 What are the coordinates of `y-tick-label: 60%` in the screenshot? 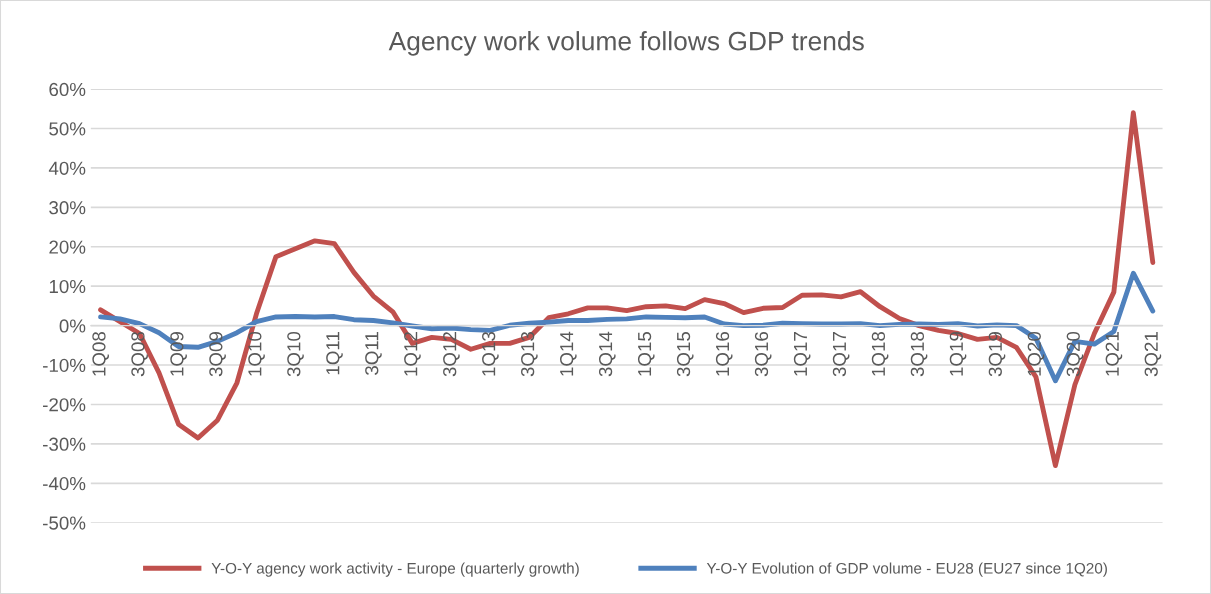 It's located at (67, 89).